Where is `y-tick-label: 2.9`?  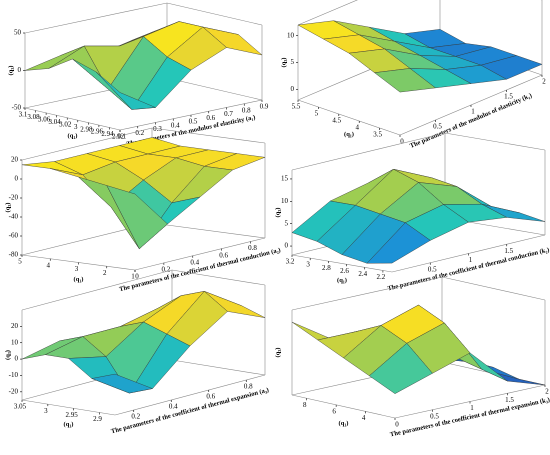
y-tick-label: 2.9 is located at coordinates (97, 419).